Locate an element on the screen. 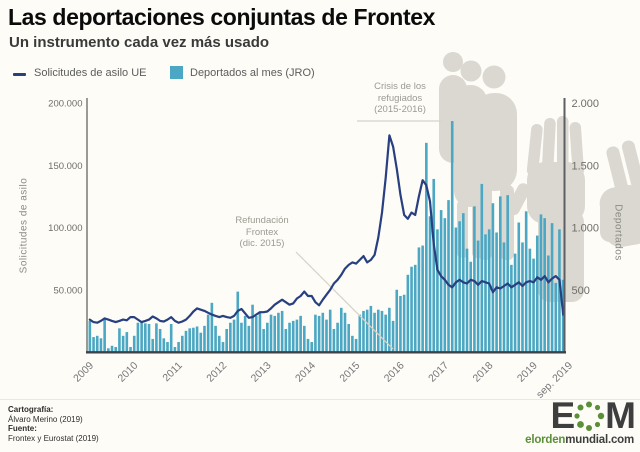 The image size is (640, 452). logo-url-green: elorden is located at coordinates (545, 440).